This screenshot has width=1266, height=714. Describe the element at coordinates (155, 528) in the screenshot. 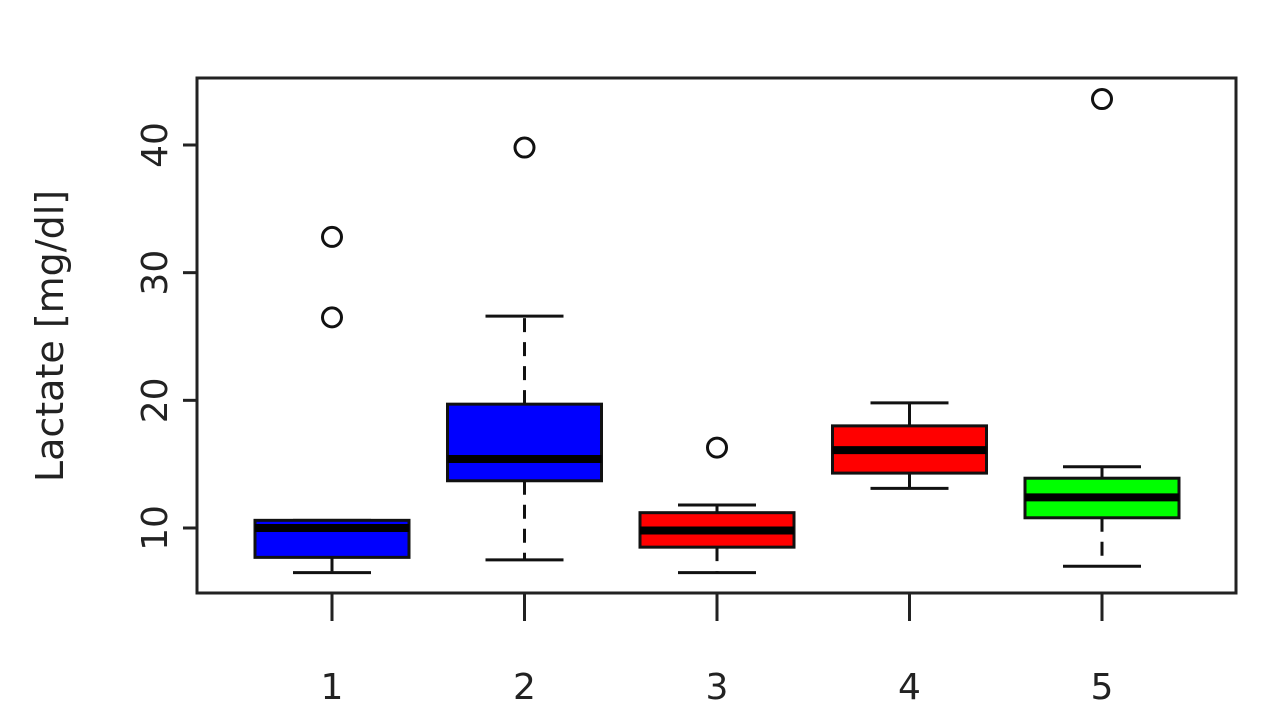

I see `y-tick-label: 10` at that location.